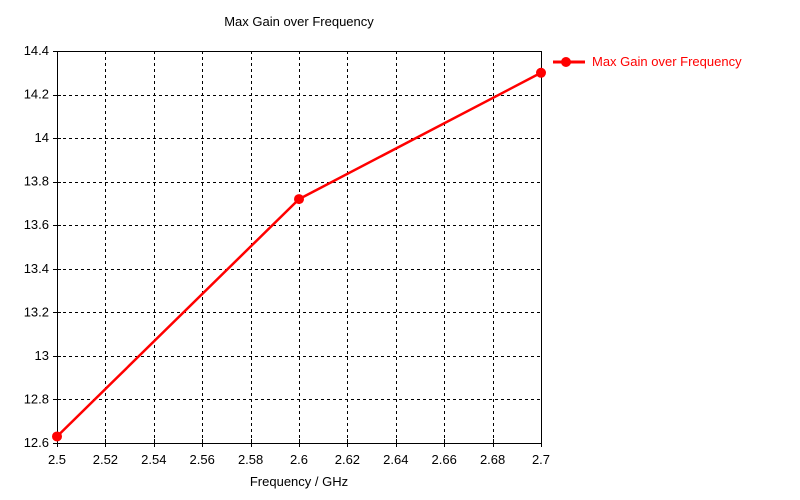 The height and width of the screenshot is (500, 800). I want to click on svg-text: 14, so click(42, 137).